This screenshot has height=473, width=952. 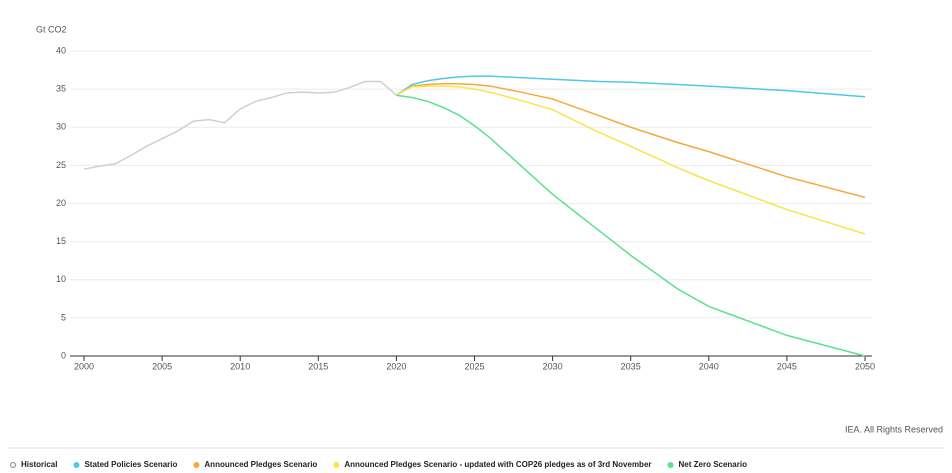 I want to click on y-tick-label: 0, so click(x=63, y=355).